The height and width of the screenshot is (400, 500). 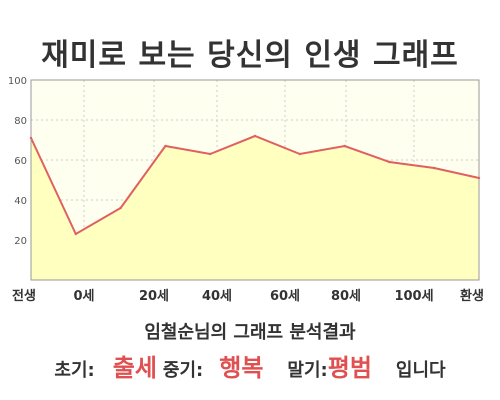 I want to click on result-summary: 초기: 출세 중기: 행복 말기: 평범 입니다, so click(x=250, y=365).